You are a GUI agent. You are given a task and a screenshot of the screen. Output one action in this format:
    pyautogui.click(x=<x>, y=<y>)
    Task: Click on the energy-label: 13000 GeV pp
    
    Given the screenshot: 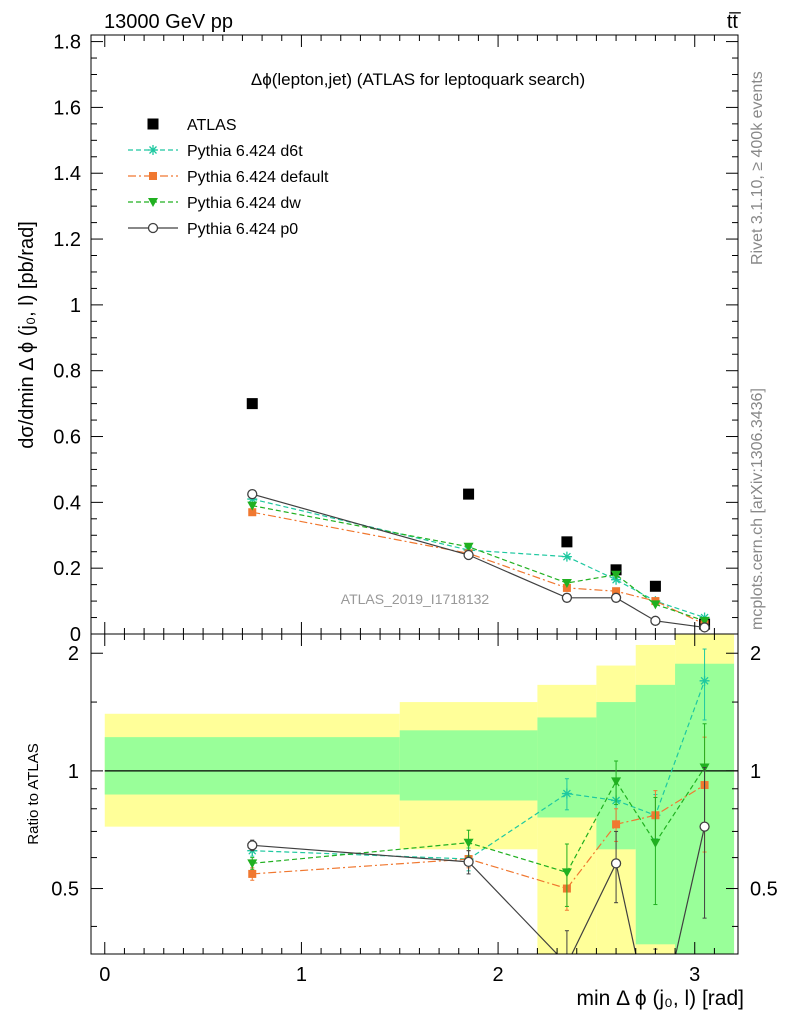 What is the action you would take?
    pyautogui.click(x=168, y=22)
    